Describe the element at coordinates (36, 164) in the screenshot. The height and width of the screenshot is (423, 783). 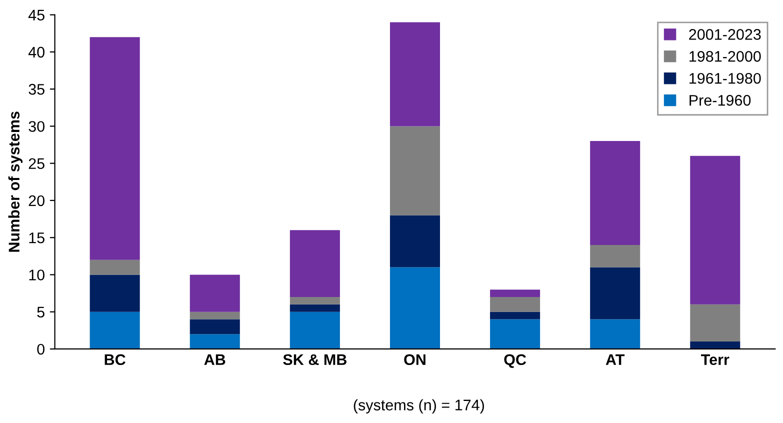
I see `y-tick-label: 25` at that location.